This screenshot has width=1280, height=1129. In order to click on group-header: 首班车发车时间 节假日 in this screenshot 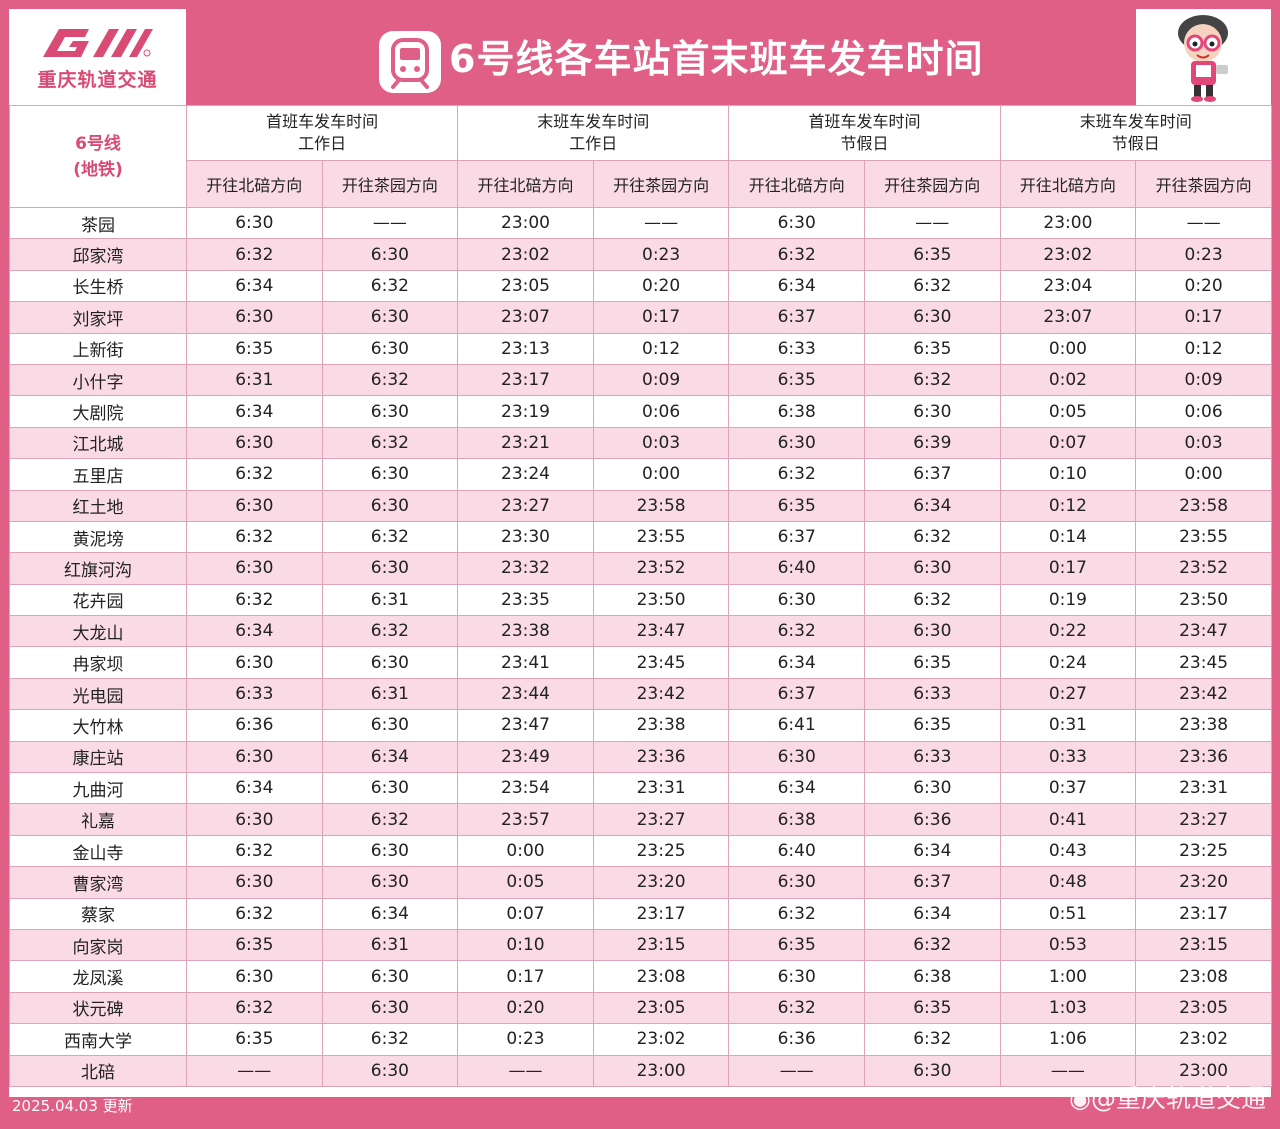, I will do `click(864, 133)`.